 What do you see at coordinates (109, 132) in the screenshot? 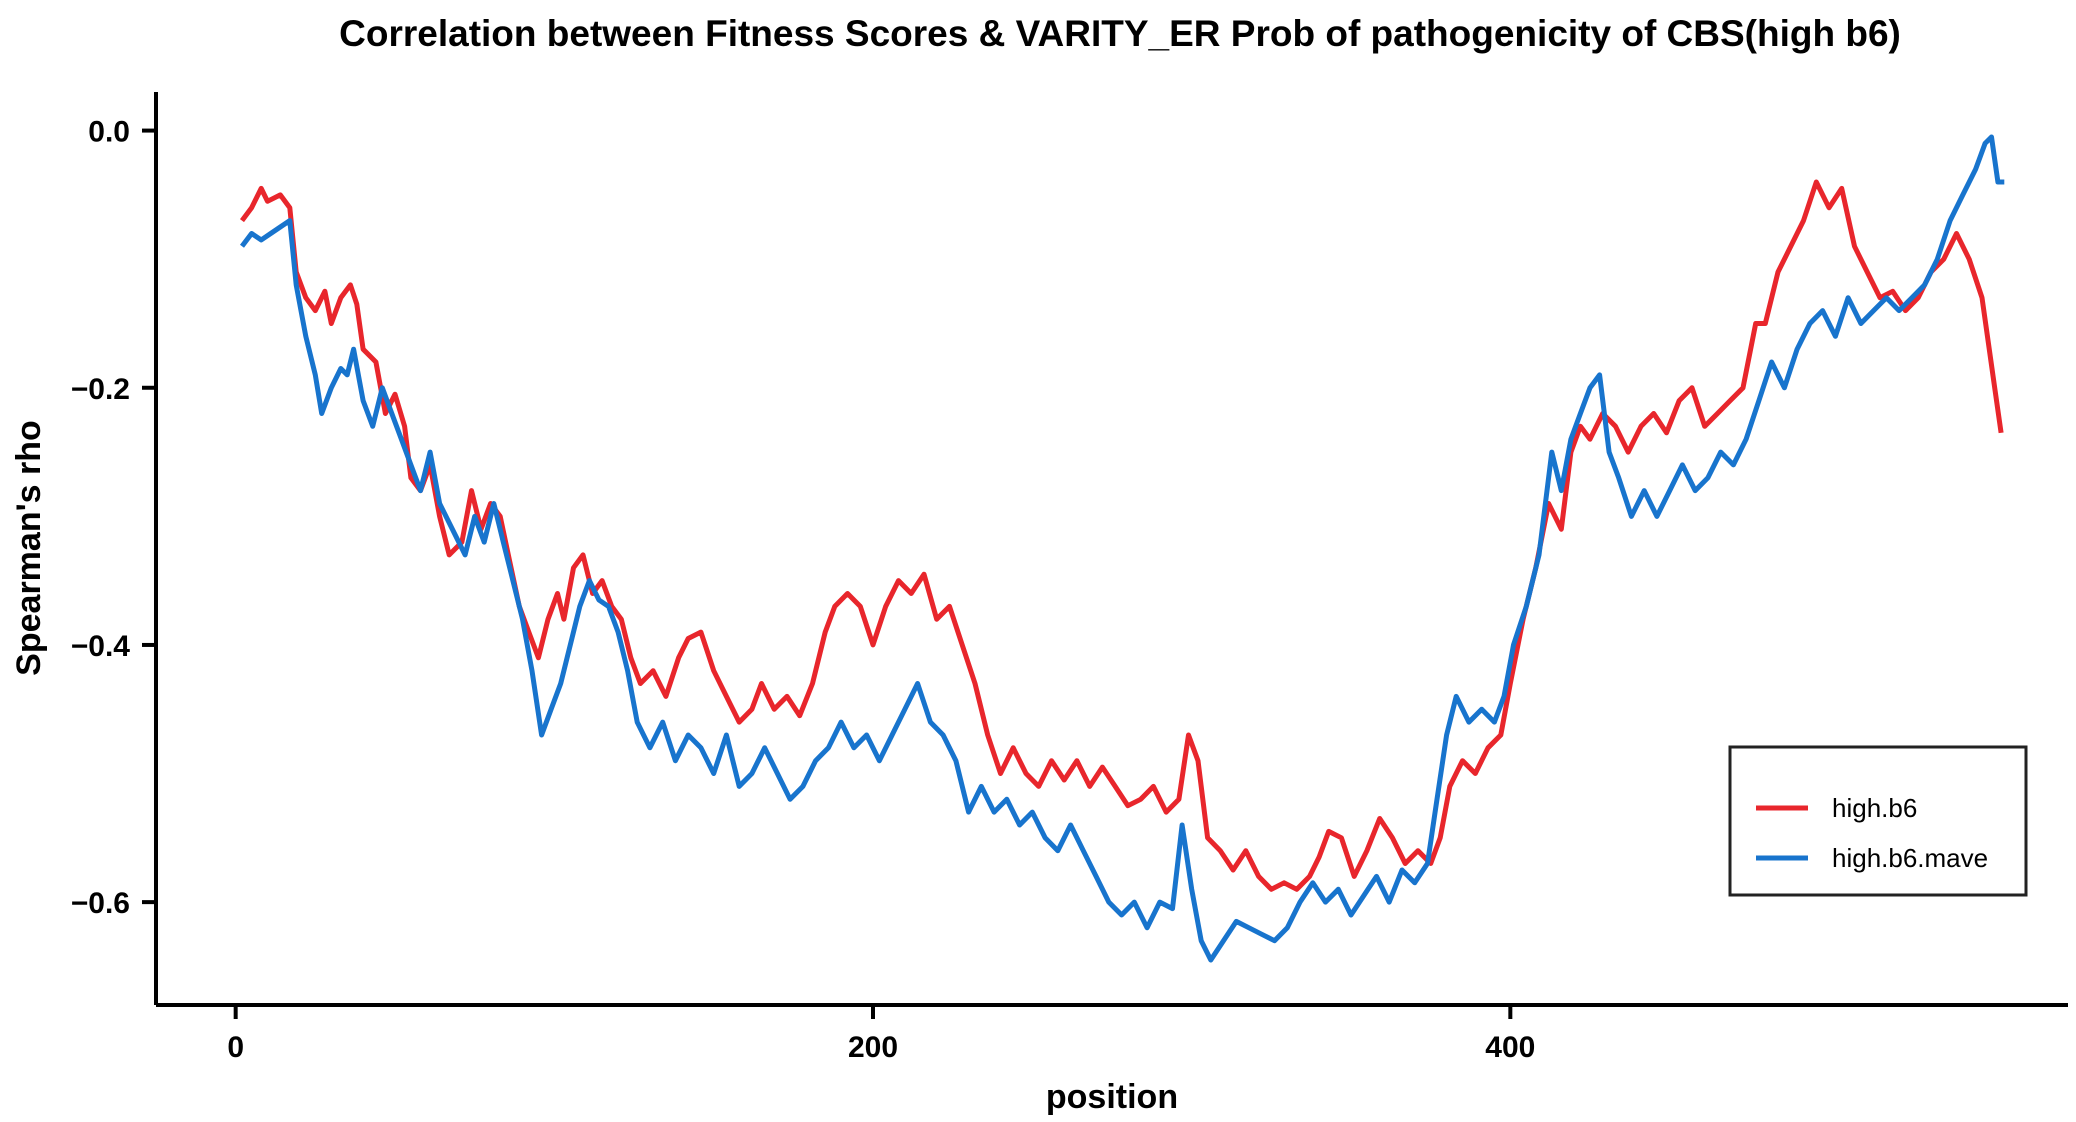
I see `y-tick-label: 0.0` at bounding box center [109, 132].